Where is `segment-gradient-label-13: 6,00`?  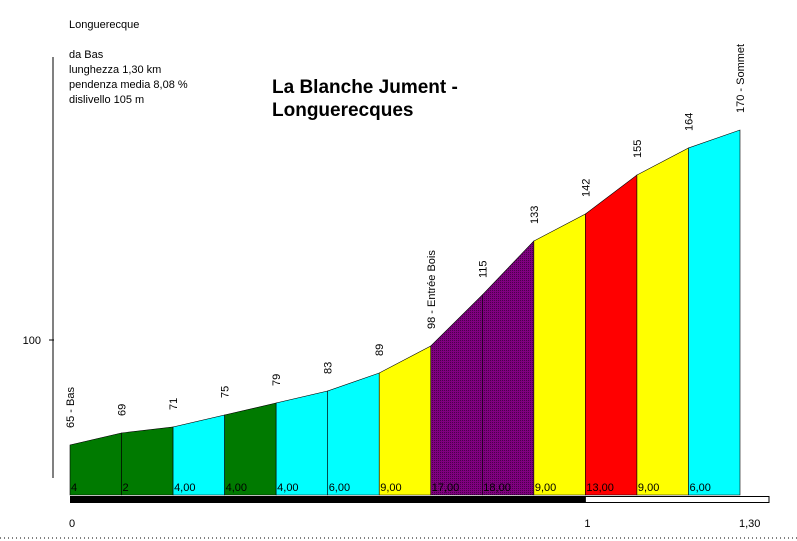 segment-gradient-label-13: 6,00 is located at coordinates (699, 488).